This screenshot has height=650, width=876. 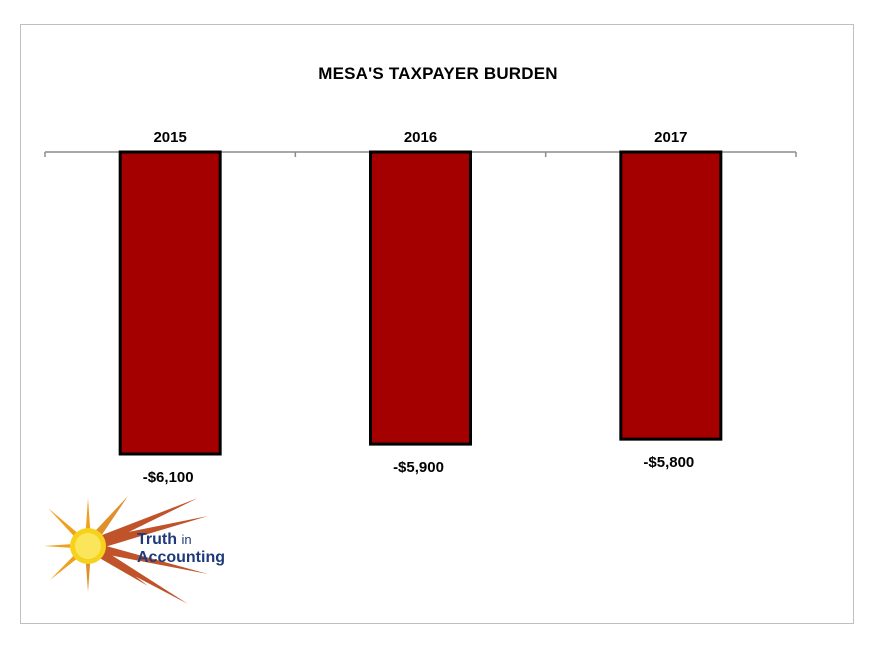 What do you see at coordinates (670, 137) in the screenshot?
I see `category-label-2017: 2017` at bounding box center [670, 137].